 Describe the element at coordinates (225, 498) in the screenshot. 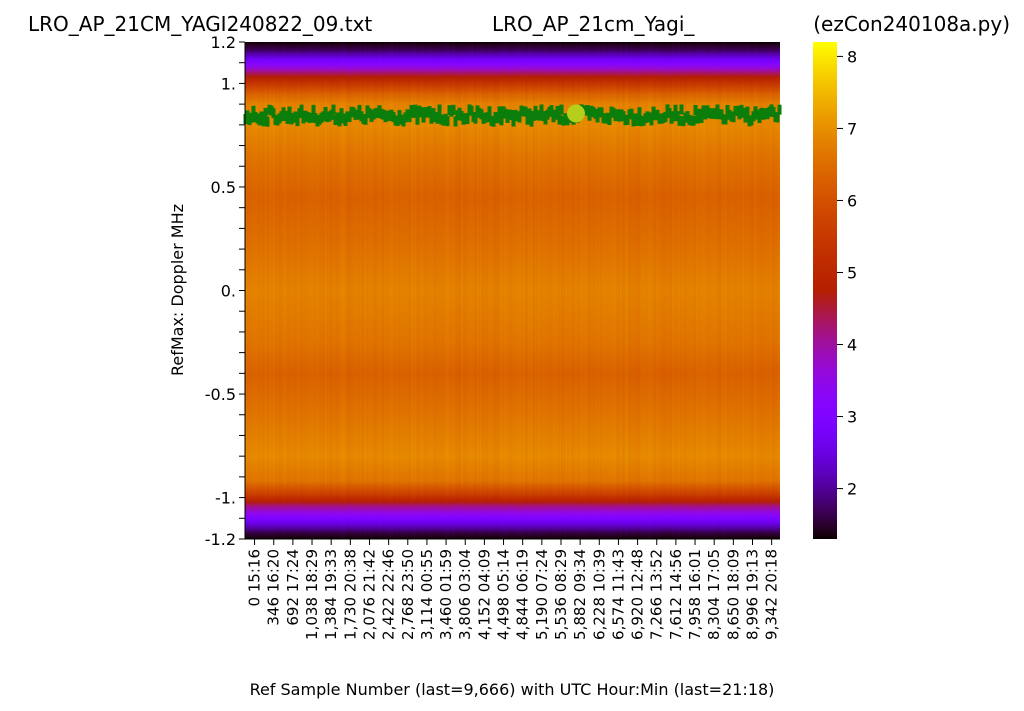

I see `y-tick-label: -1.` at that location.